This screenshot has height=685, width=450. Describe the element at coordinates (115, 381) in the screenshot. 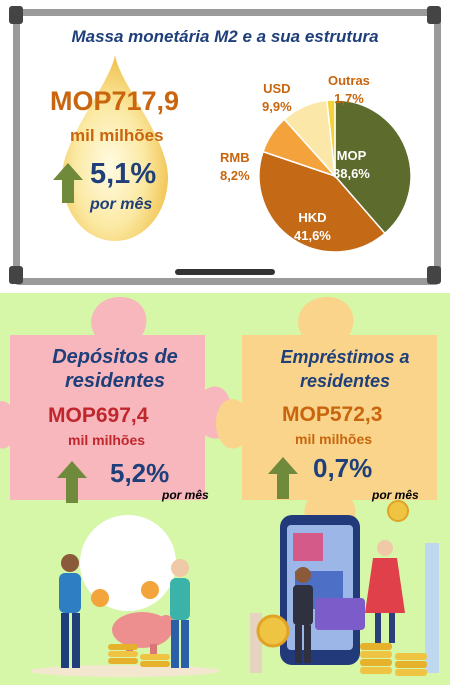

I see `deposits-title-line2: residentes` at that location.